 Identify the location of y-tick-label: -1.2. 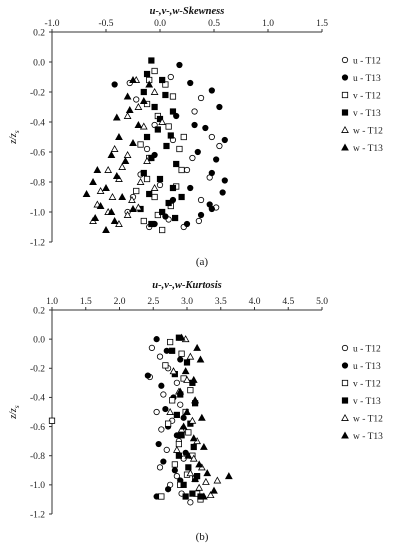
(37, 243).